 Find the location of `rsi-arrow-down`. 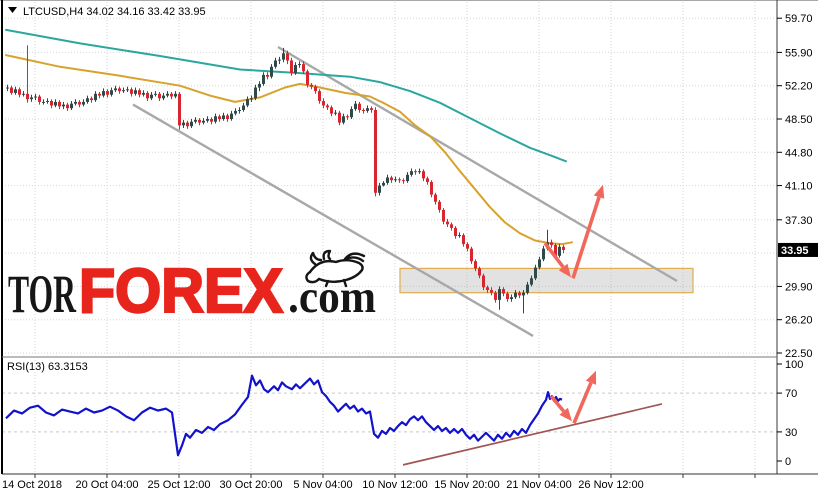

rsi-arrow-down is located at coordinates (560, 408).